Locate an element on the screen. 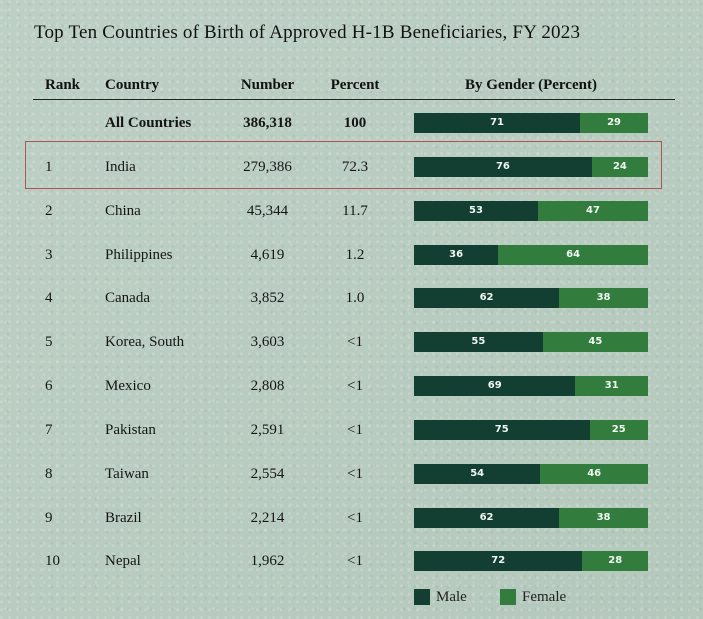 The width and height of the screenshot is (703, 619). number-cell: 3,603 is located at coordinates (267, 342).